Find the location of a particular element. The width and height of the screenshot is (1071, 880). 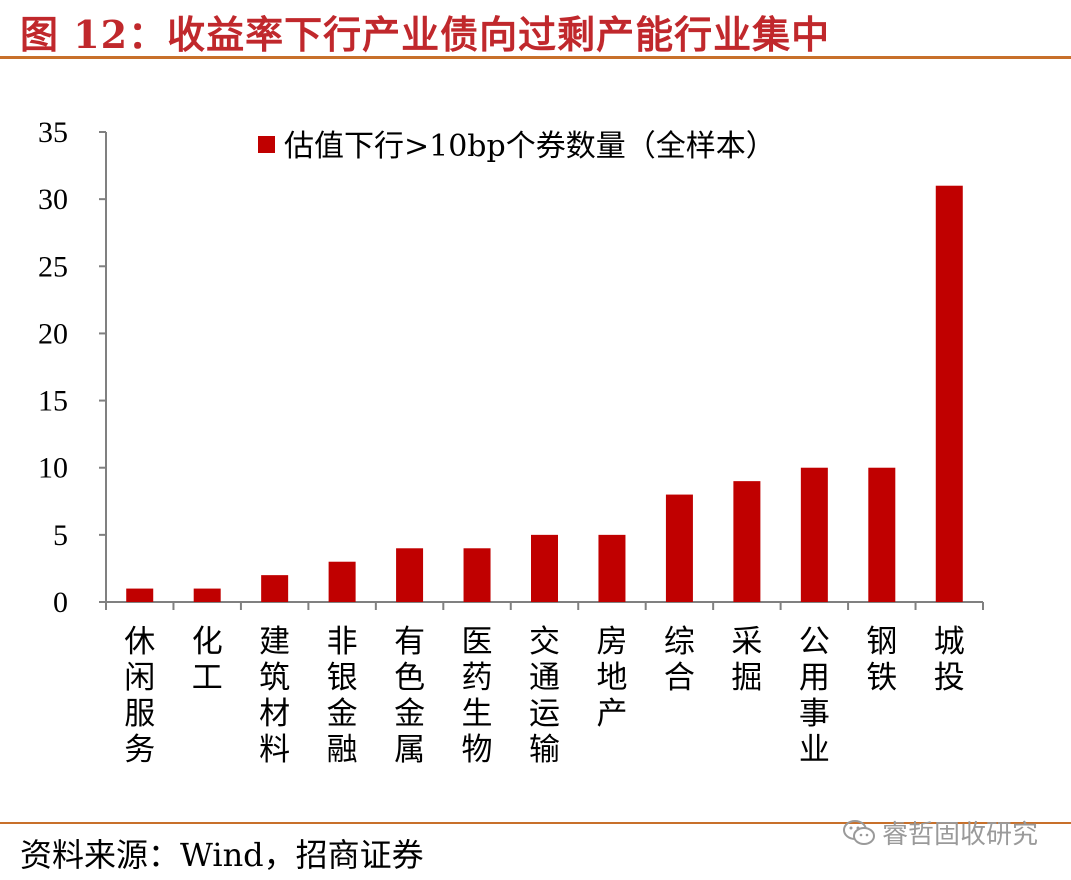

legend-label: 估值下行>10bp个券数量（全样本） is located at coordinates (530, 146).